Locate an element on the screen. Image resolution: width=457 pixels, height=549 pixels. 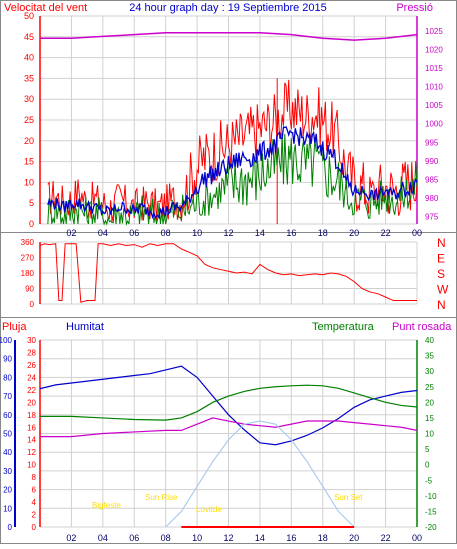
direction-tick: 0 is located at coordinates (32, 304).